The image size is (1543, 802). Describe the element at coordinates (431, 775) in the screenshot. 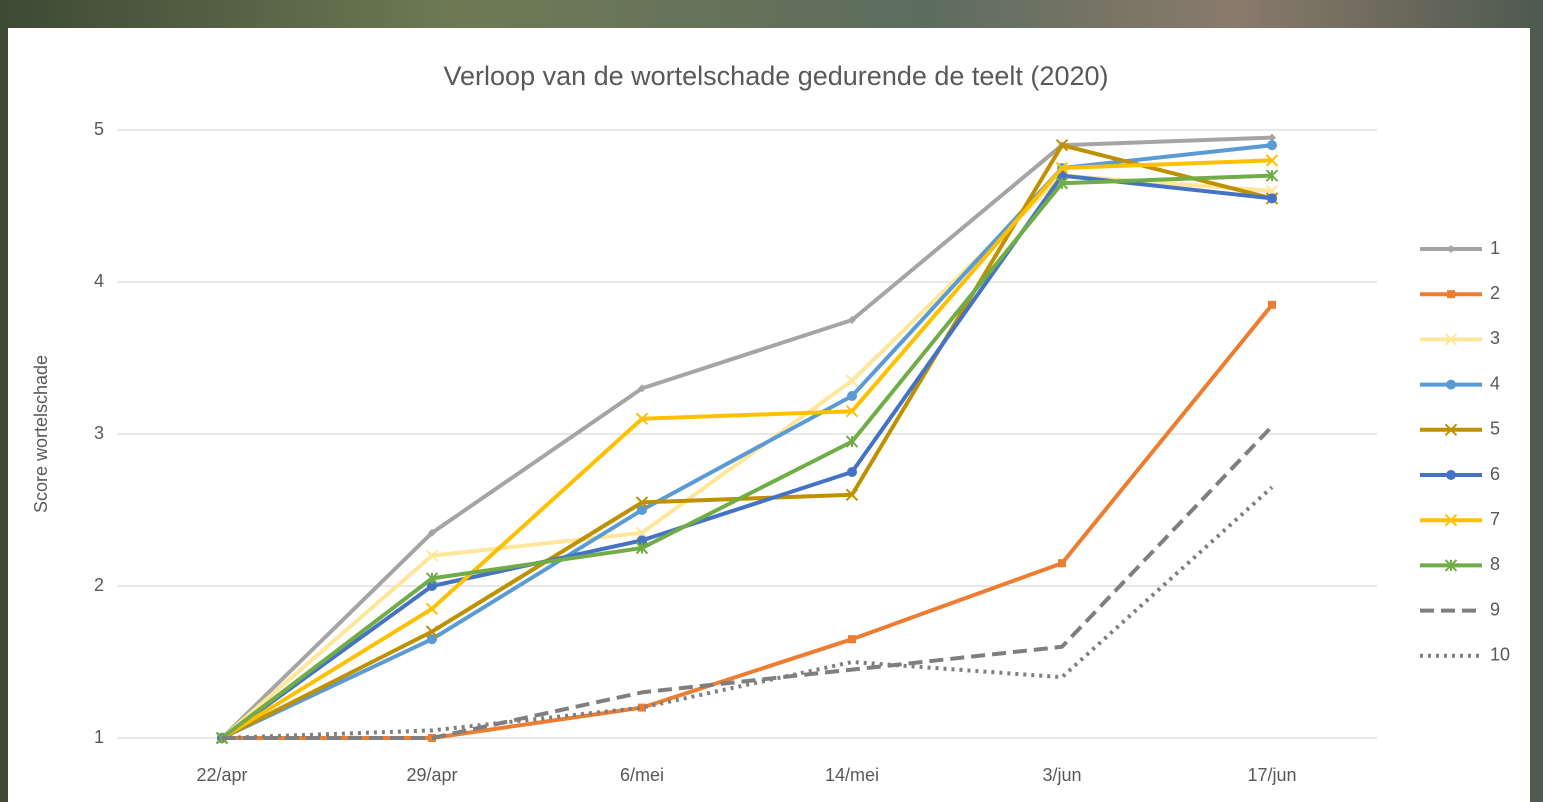

I see `x-tick-label: 29/apr` at that location.